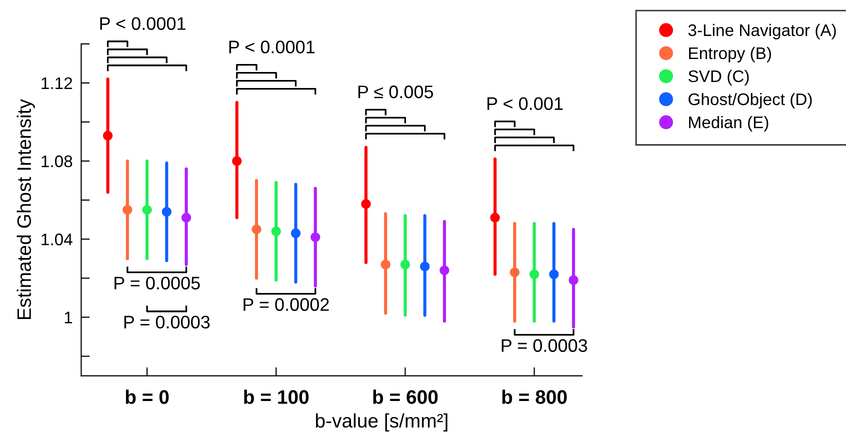 The height and width of the screenshot is (439, 846). I want to click on y-tick-label: 1, so click(68, 318).